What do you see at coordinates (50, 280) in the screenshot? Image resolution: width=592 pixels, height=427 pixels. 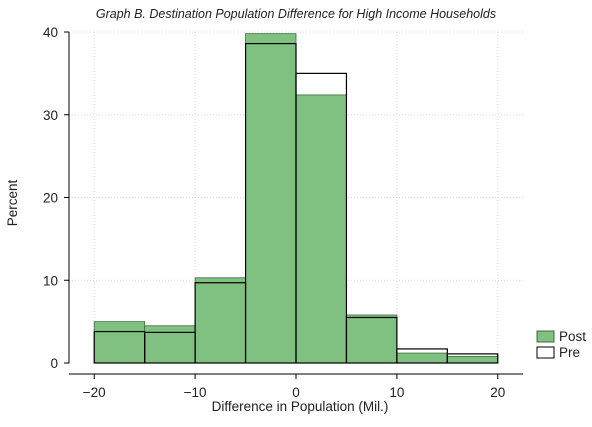 I see `y-tick-label: 10` at bounding box center [50, 280].